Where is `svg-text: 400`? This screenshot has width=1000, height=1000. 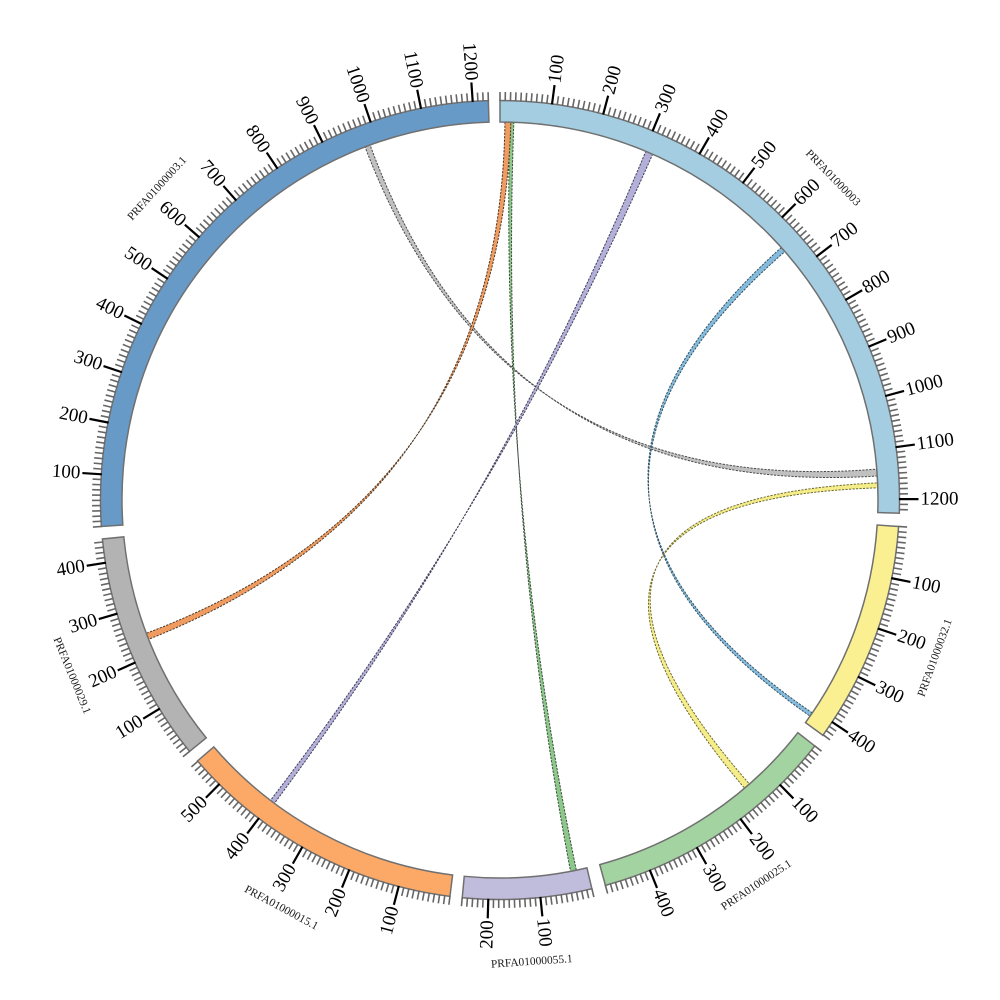 svg-text: 400 is located at coordinates (70, 568).